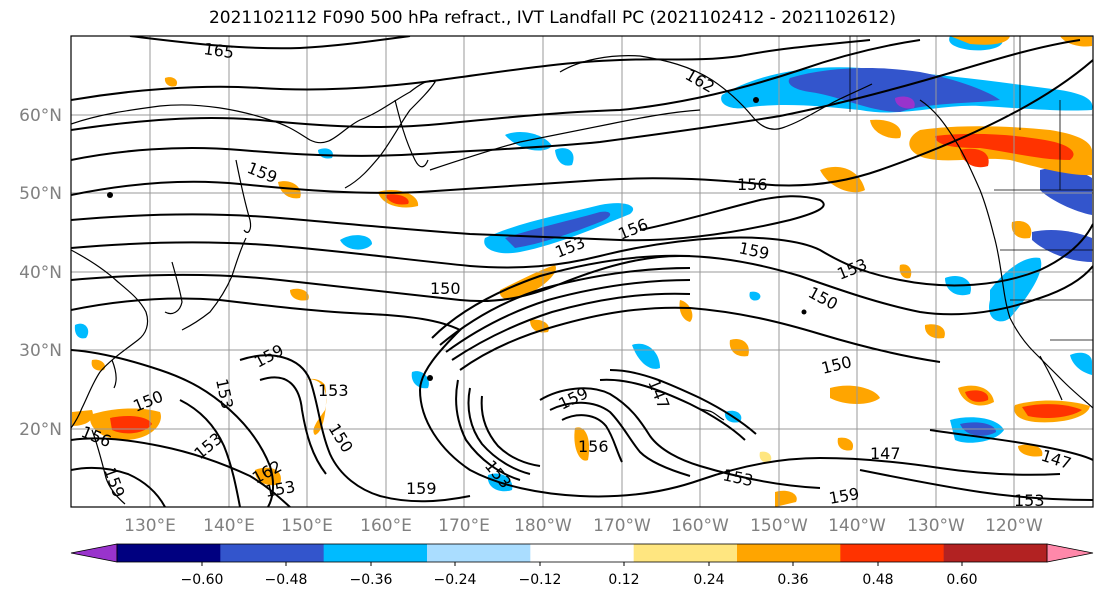 Image resolution: width=1105 pixels, height=601 pixels. Describe the element at coordinates (40, 430) in the screenshot. I see `latitude-label: 20°N` at that location.